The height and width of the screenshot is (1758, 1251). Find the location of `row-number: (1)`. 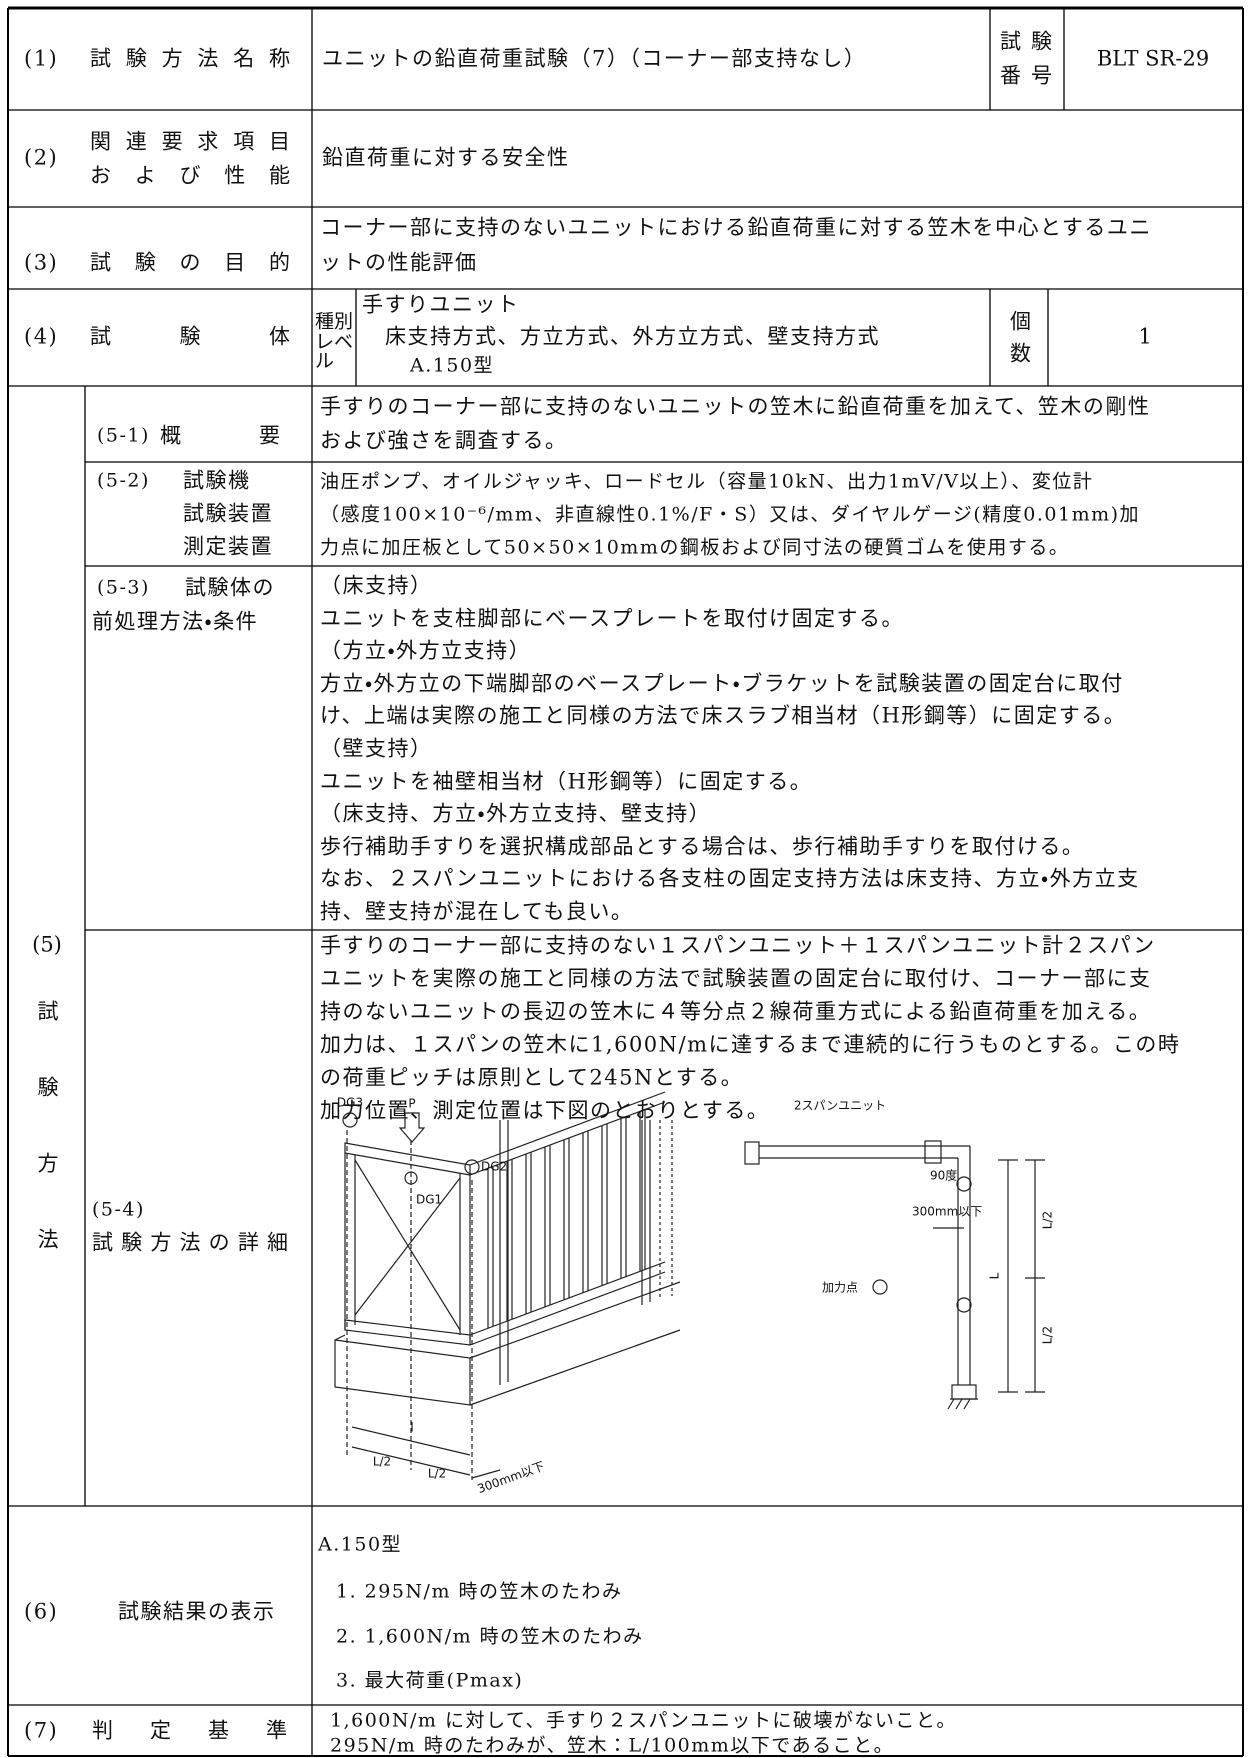

row-number: (1) is located at coordinates (41, 58).